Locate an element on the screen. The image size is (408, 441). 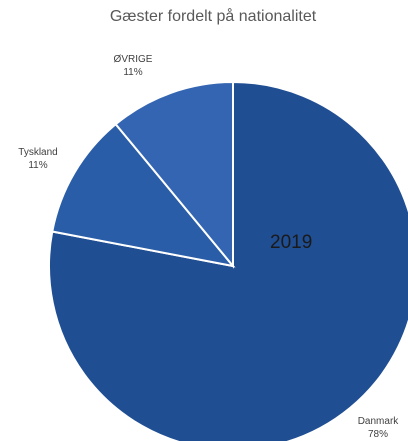
slice-label-ovrige-name: ØVRIGE is located at coordinates (133, 59).